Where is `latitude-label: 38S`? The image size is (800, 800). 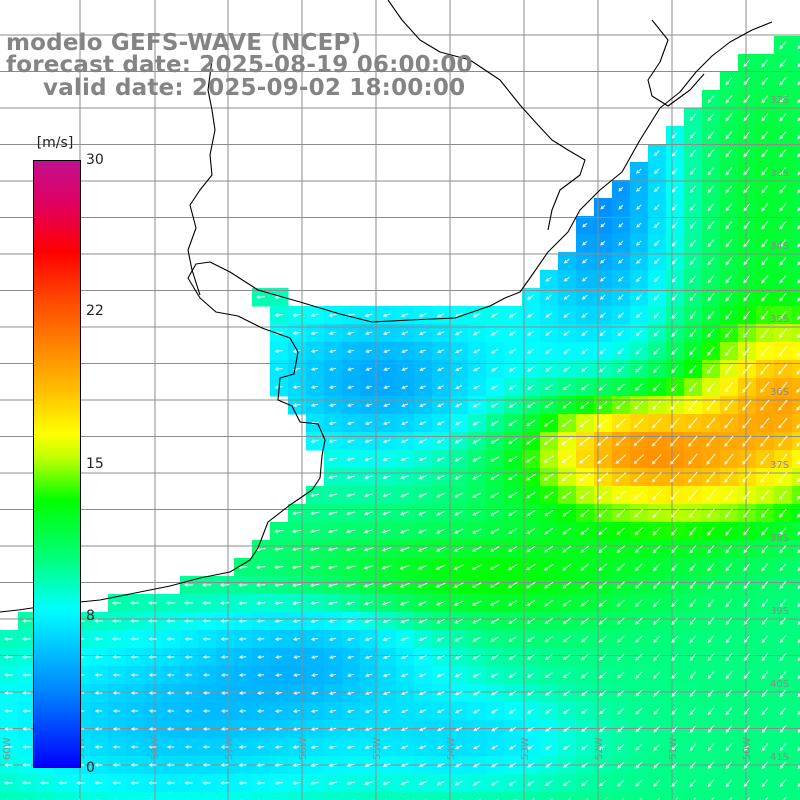 latitude-label: 38S is located at coordinates (779, 538).